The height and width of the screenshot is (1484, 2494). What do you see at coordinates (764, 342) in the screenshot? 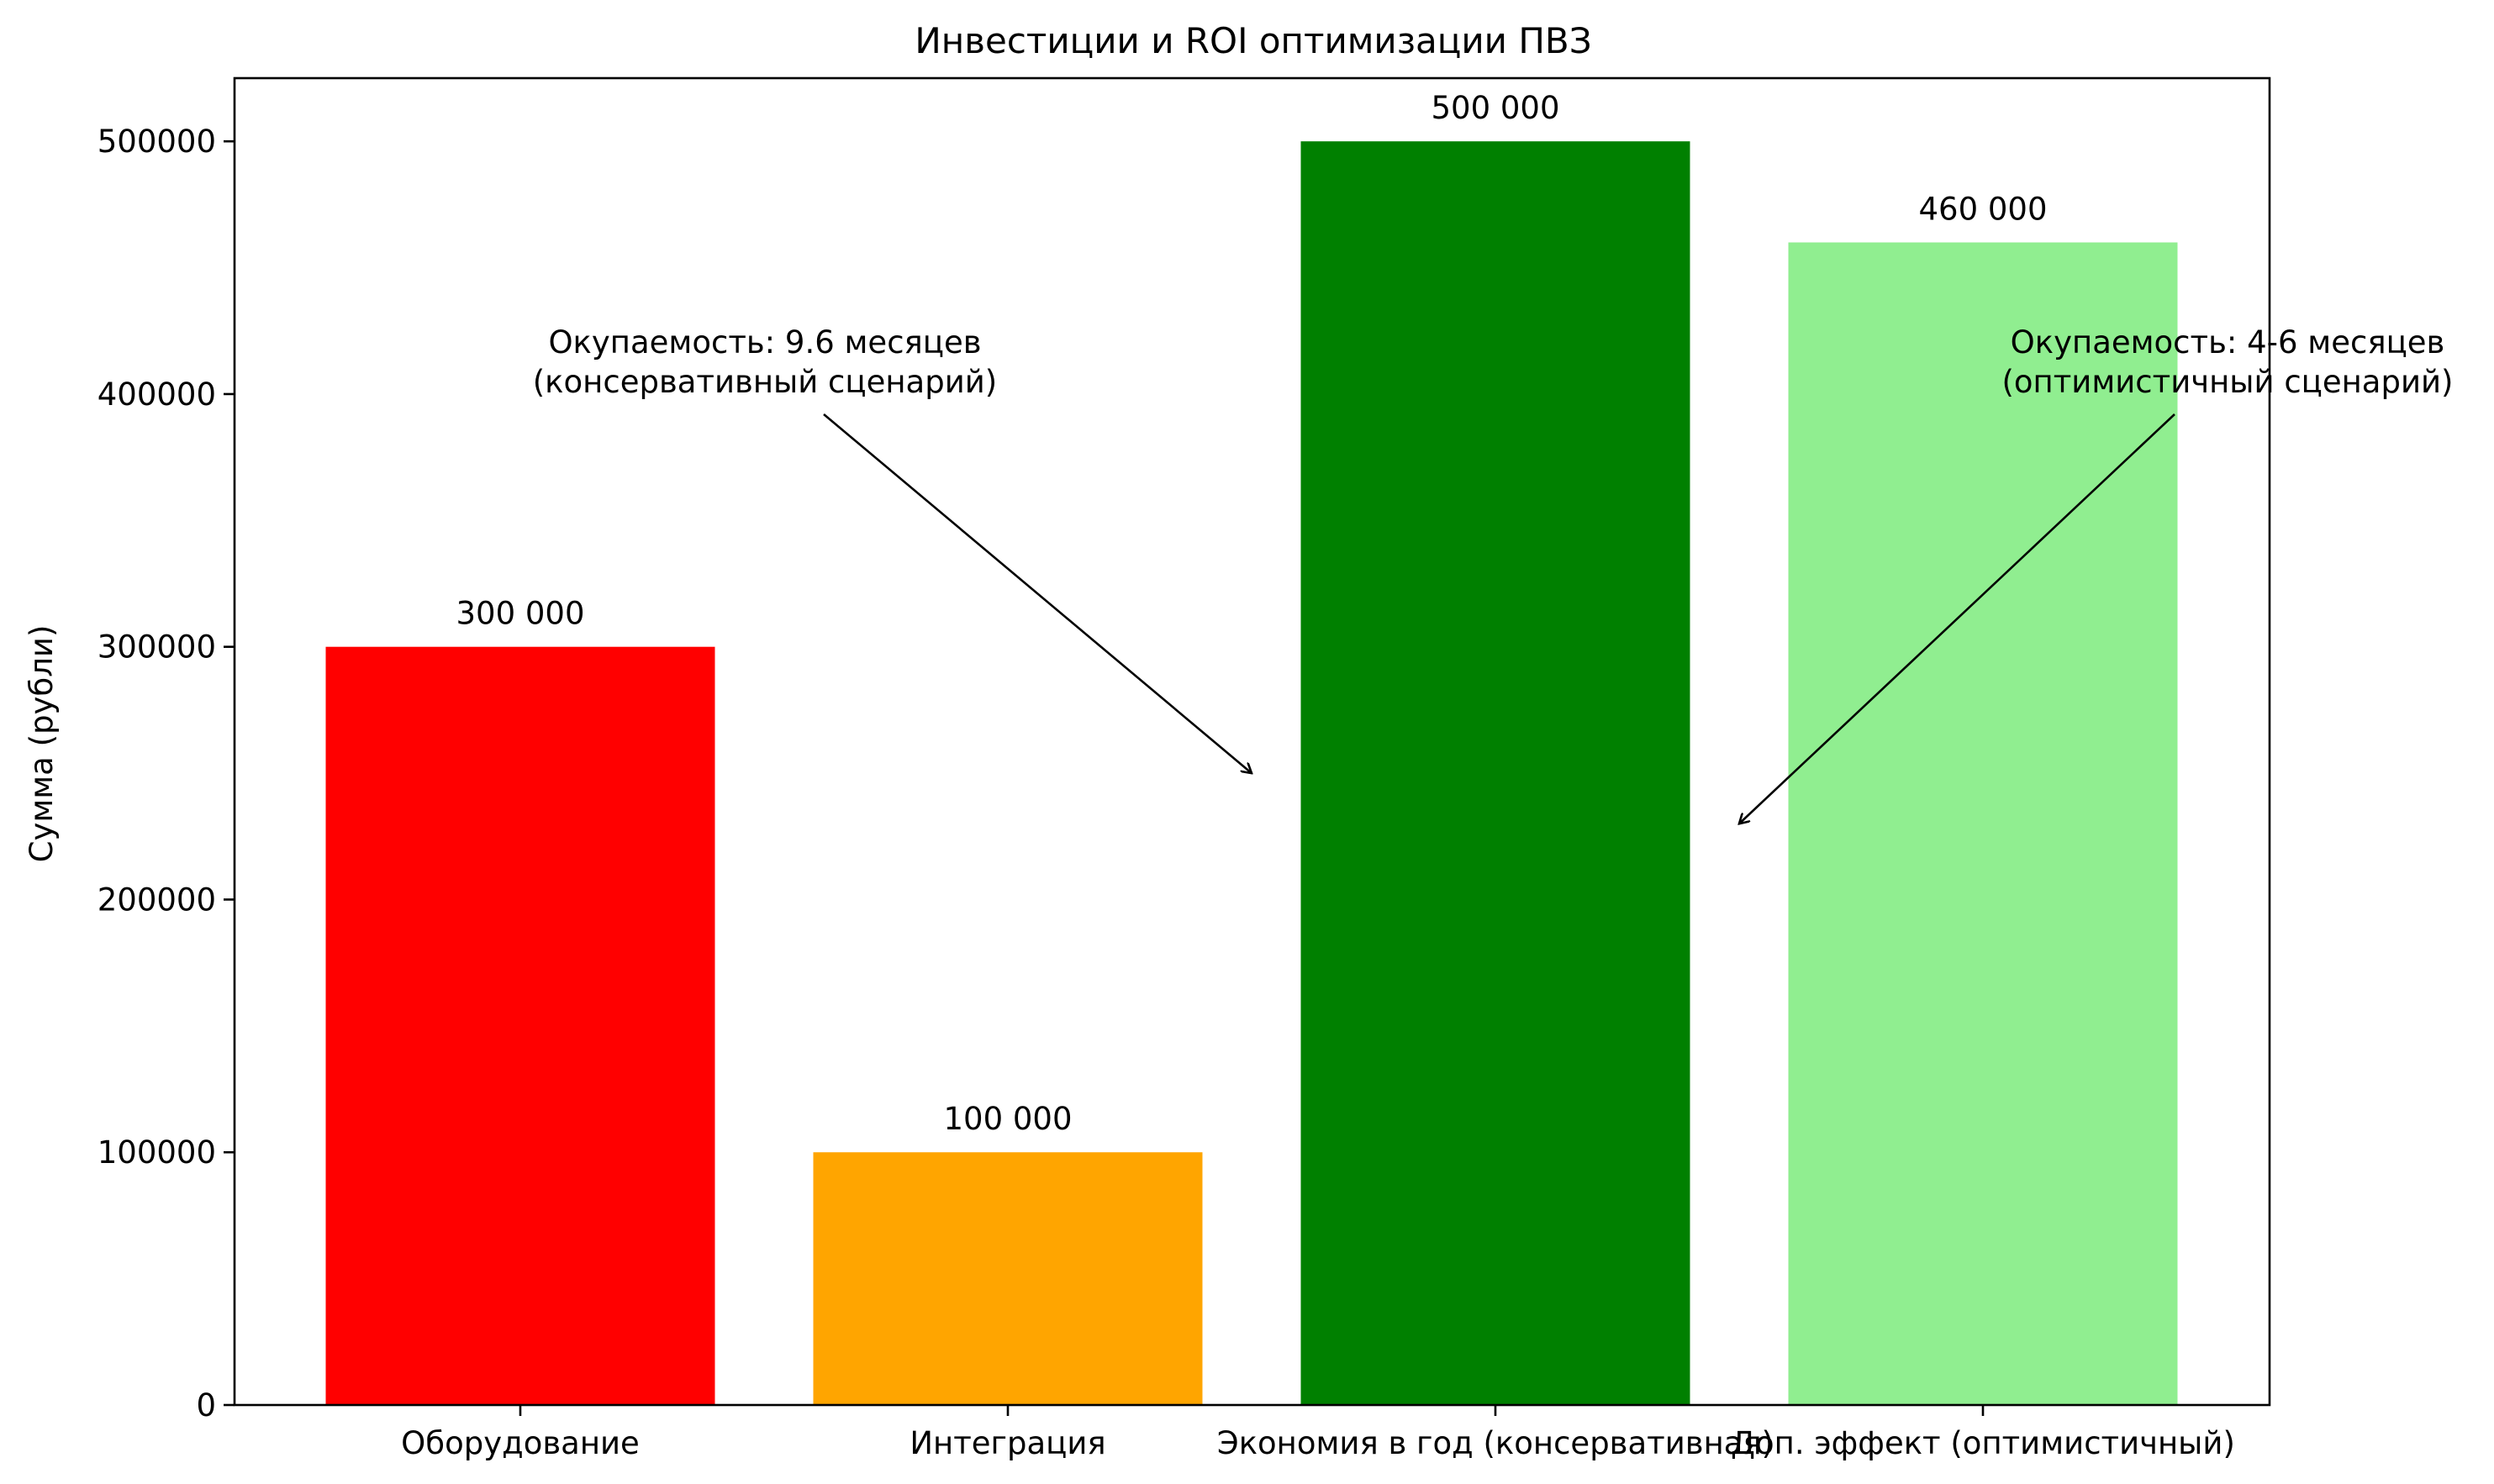
I see `annotation-line: Окупаемость: 9.6 месяцев` at bounding box center [764, 342].